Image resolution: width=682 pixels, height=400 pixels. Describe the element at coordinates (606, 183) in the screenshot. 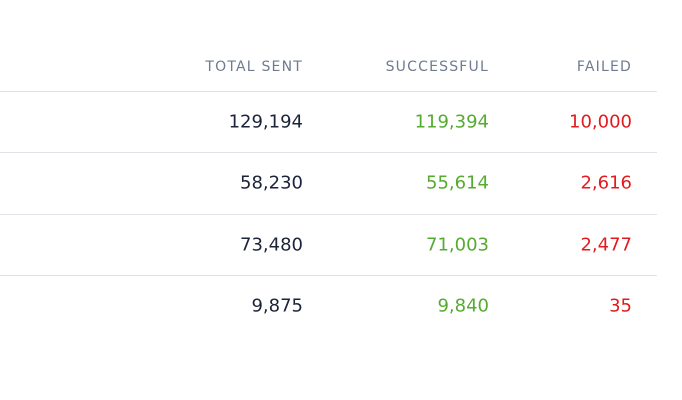

I see `failed-count: 2,616` at that location.